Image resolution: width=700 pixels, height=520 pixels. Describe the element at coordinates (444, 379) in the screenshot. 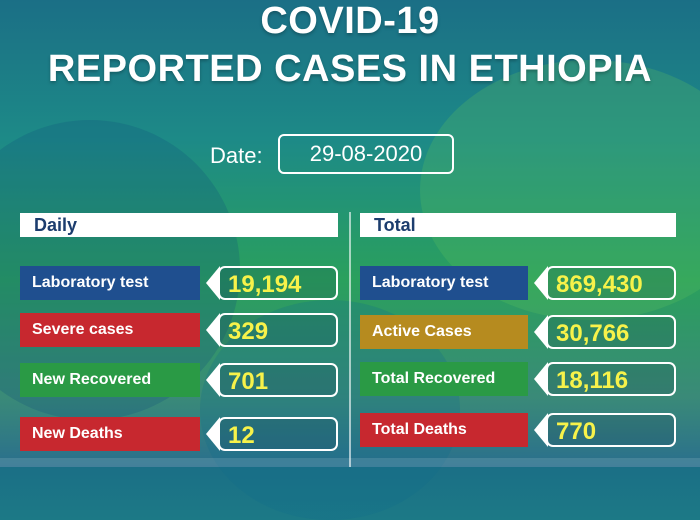

I see `total-recovered-label: Total Recovered` at that location.